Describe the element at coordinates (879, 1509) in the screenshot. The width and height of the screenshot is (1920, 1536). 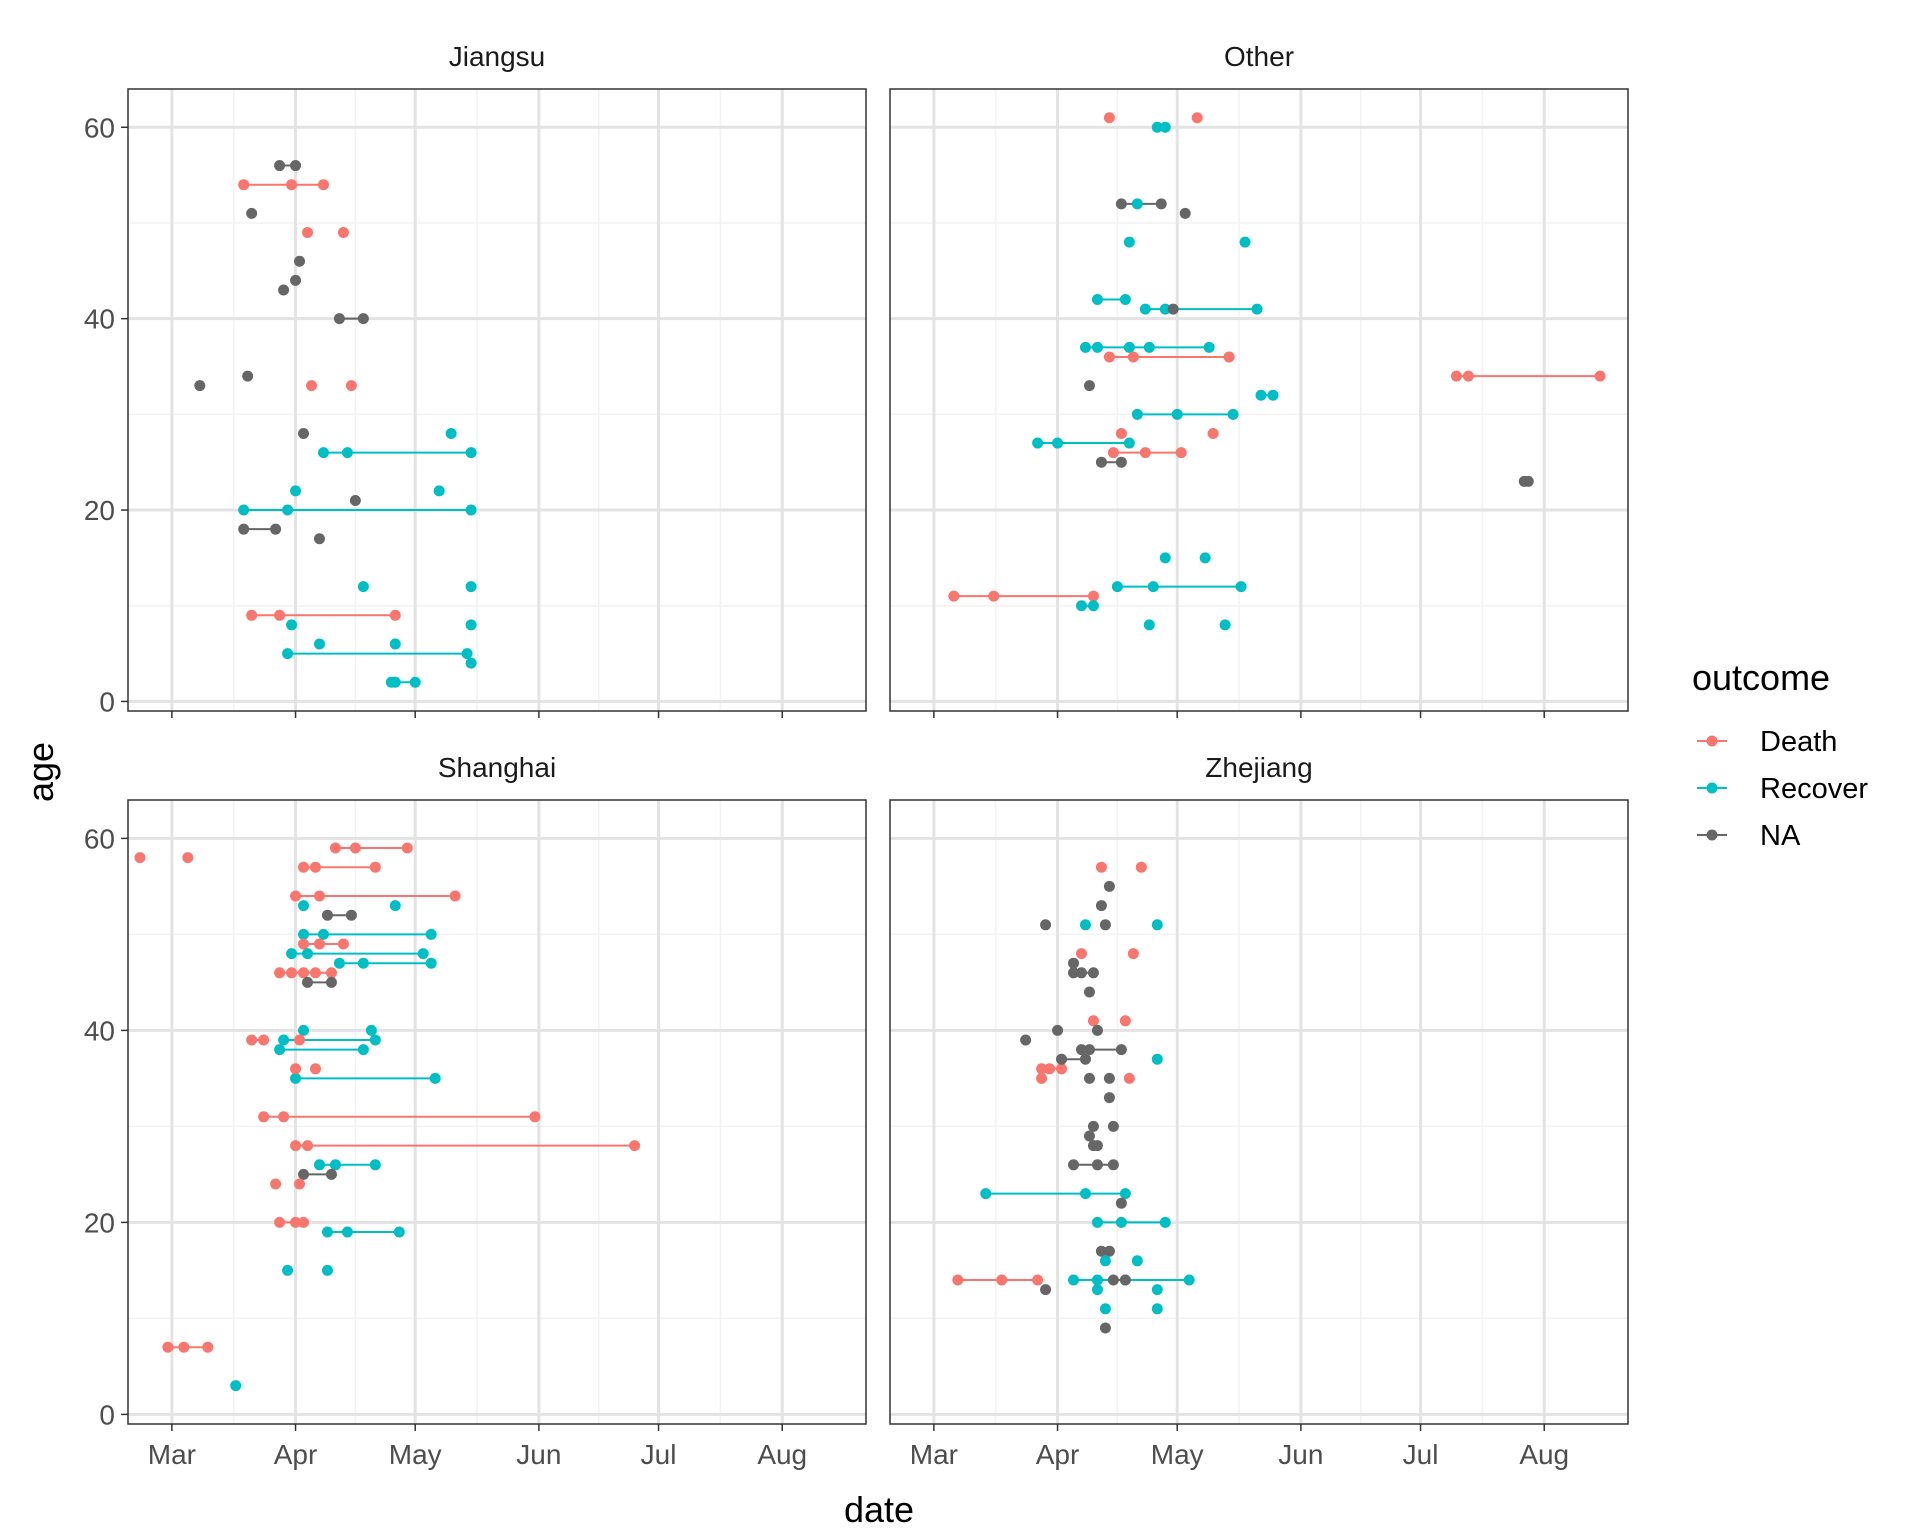
I see `x-axis-title: date` at that location.